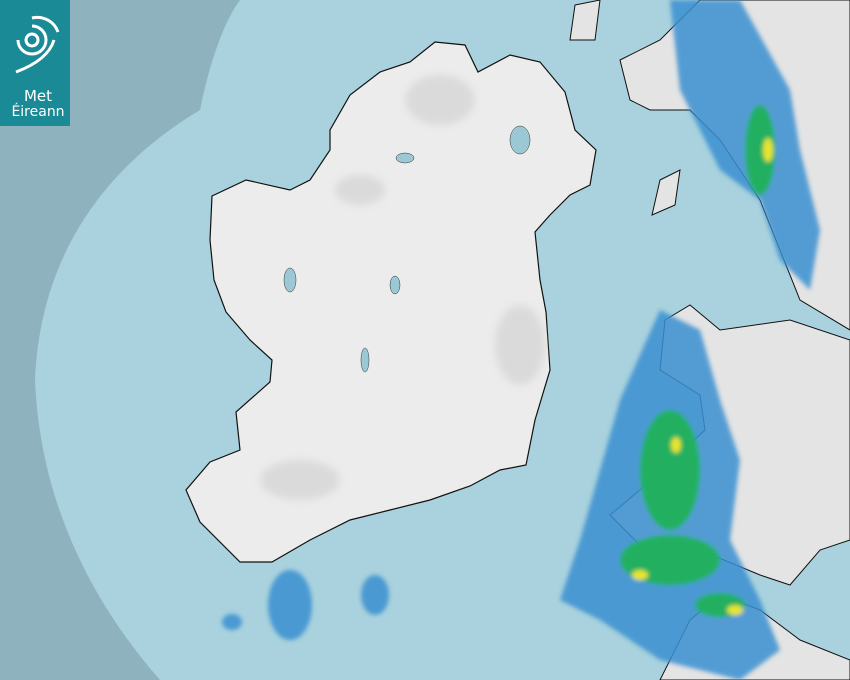 The height and width of the screenshot is (680, 850). I want to click on isle-of-man, so click(666, 192).